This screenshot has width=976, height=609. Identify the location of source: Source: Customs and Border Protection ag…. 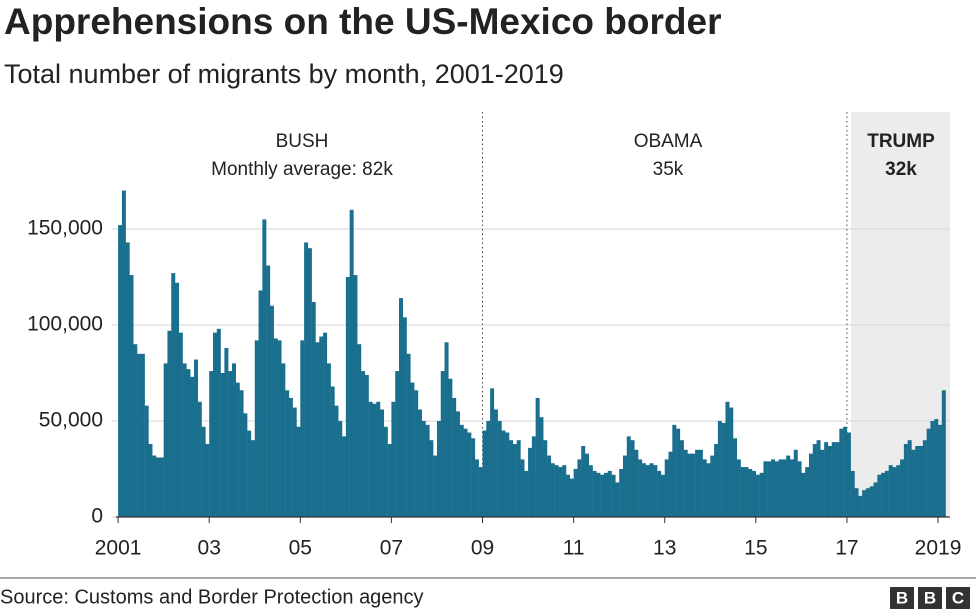
(212, 597).